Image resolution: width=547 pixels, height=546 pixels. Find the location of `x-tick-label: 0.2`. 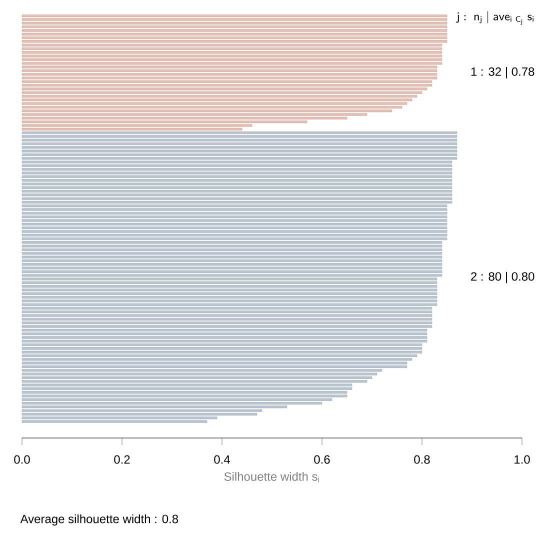

x-tick-label: 0.2 is located at coordinates (122, 459).